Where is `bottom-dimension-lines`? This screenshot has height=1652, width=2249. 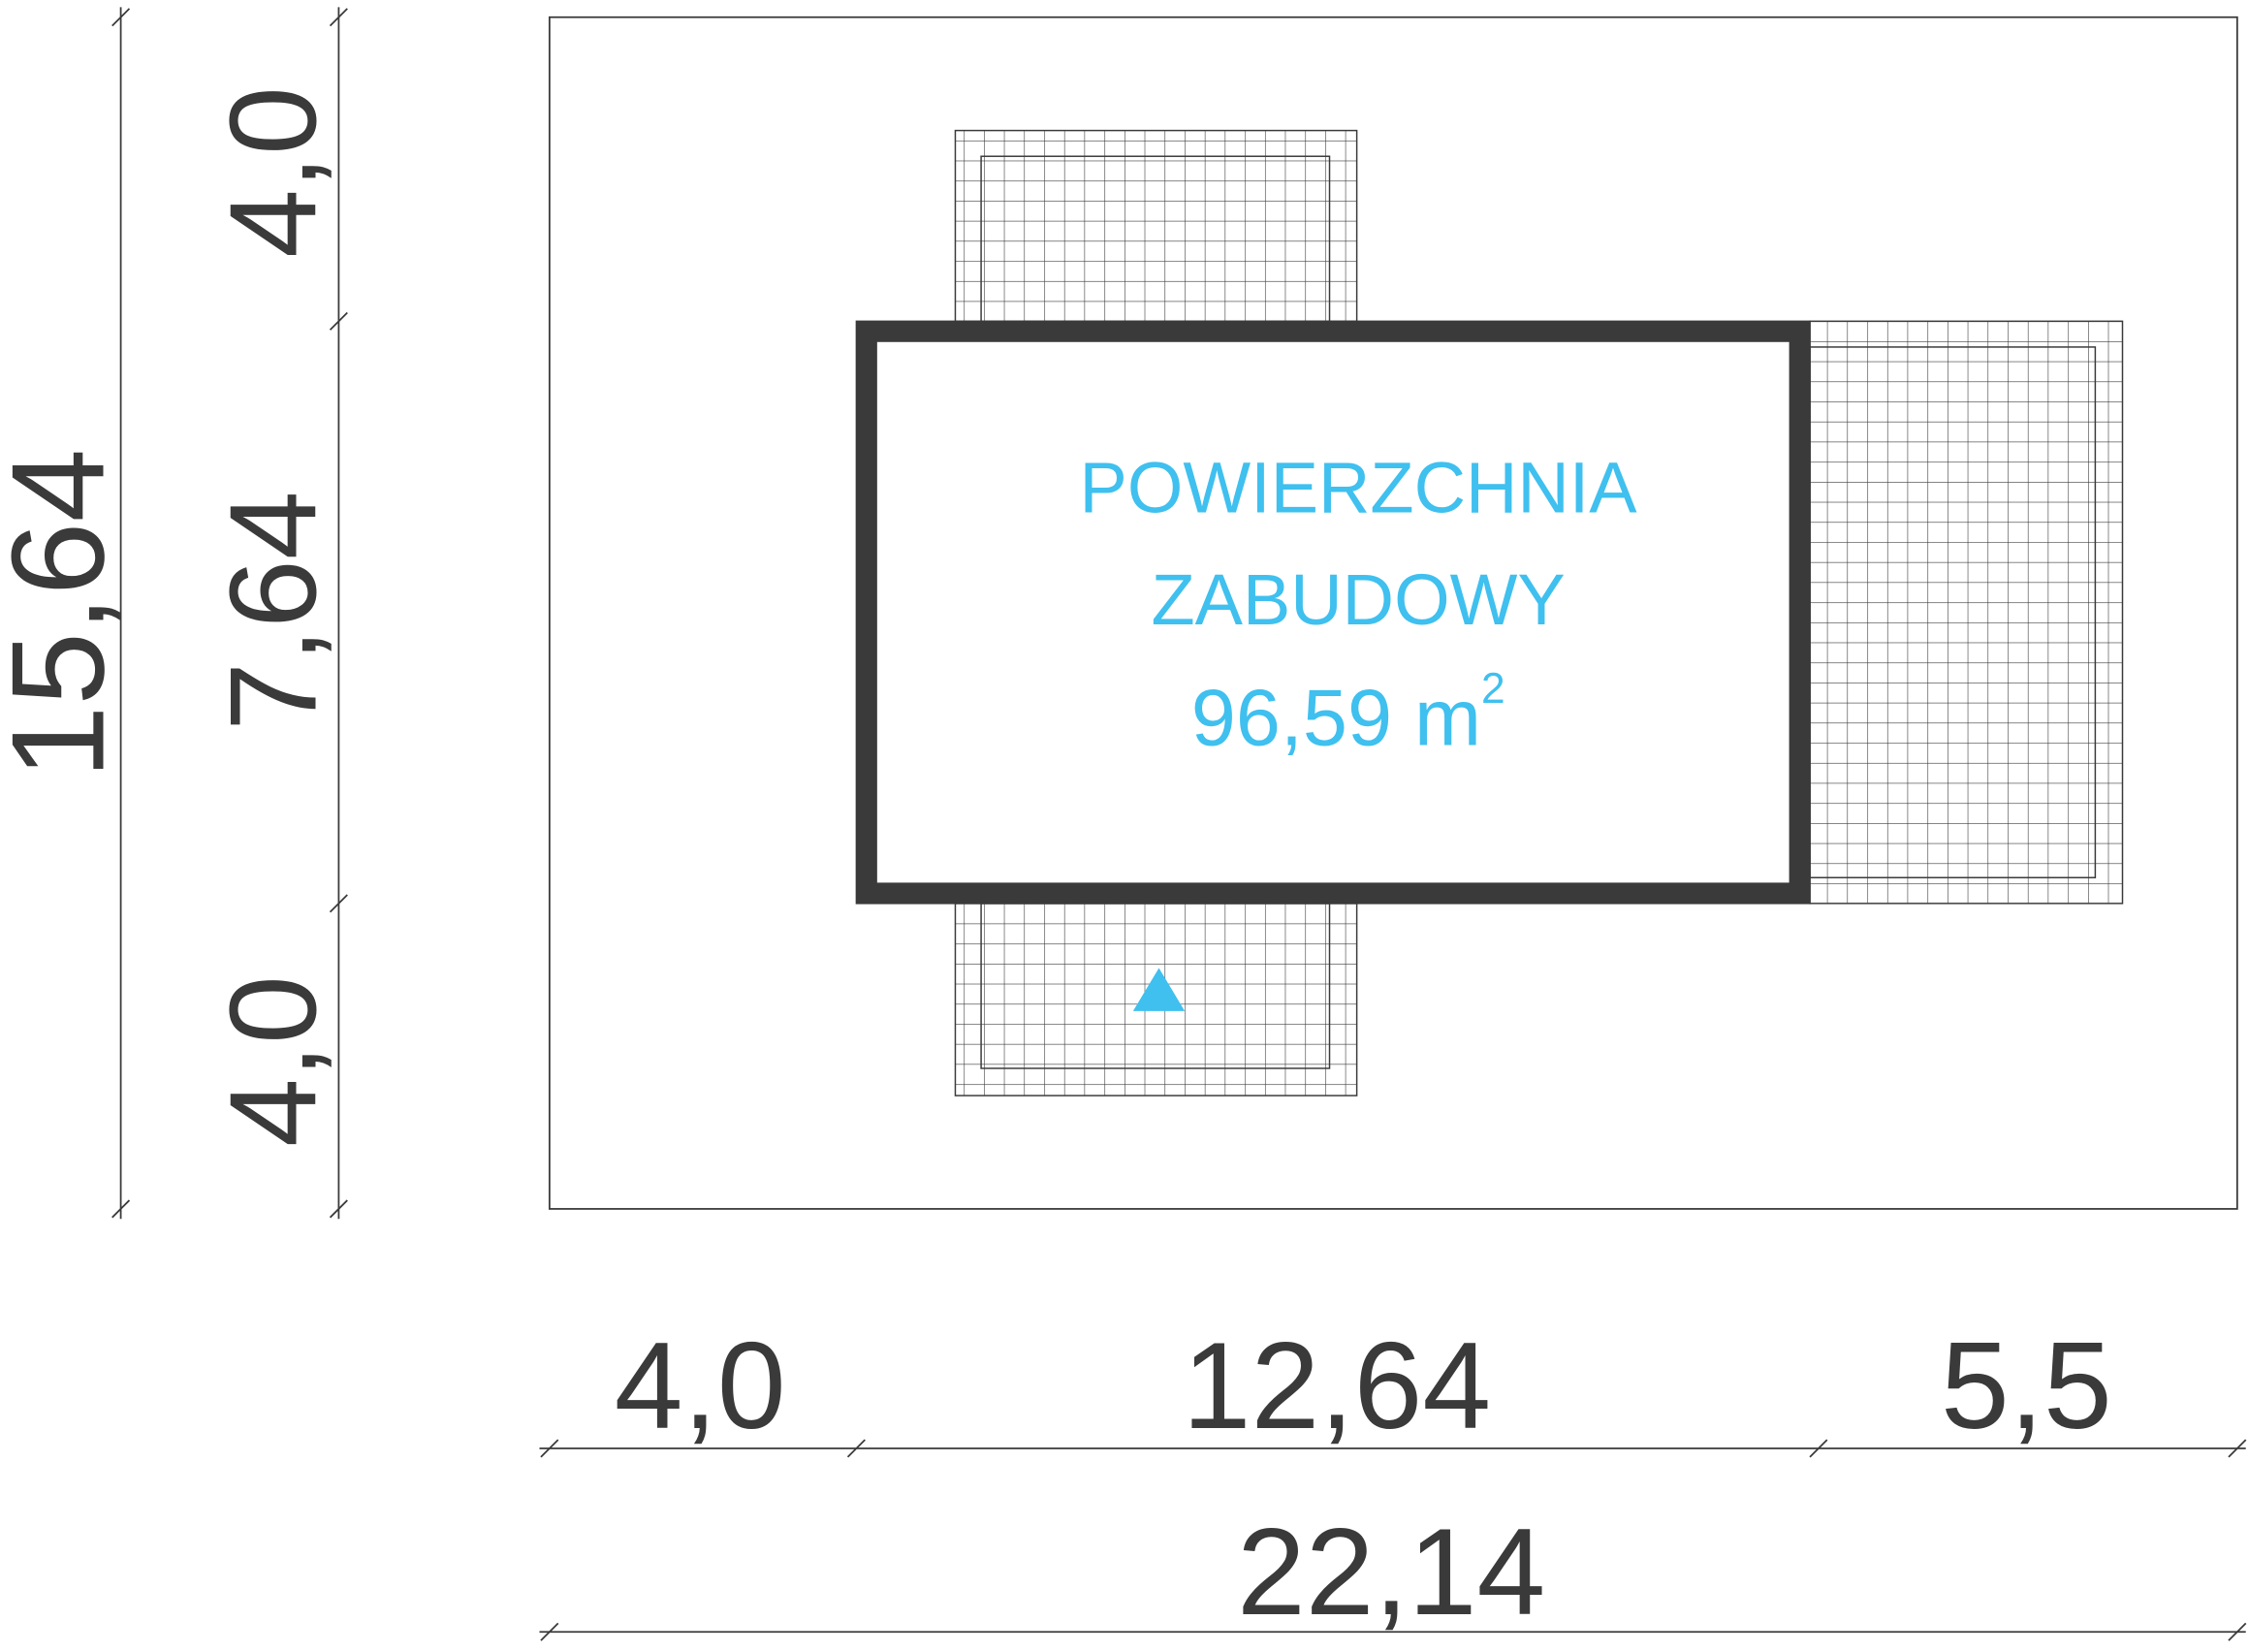
bottom-dimension-lines is located at coordinates (1393, 1540).